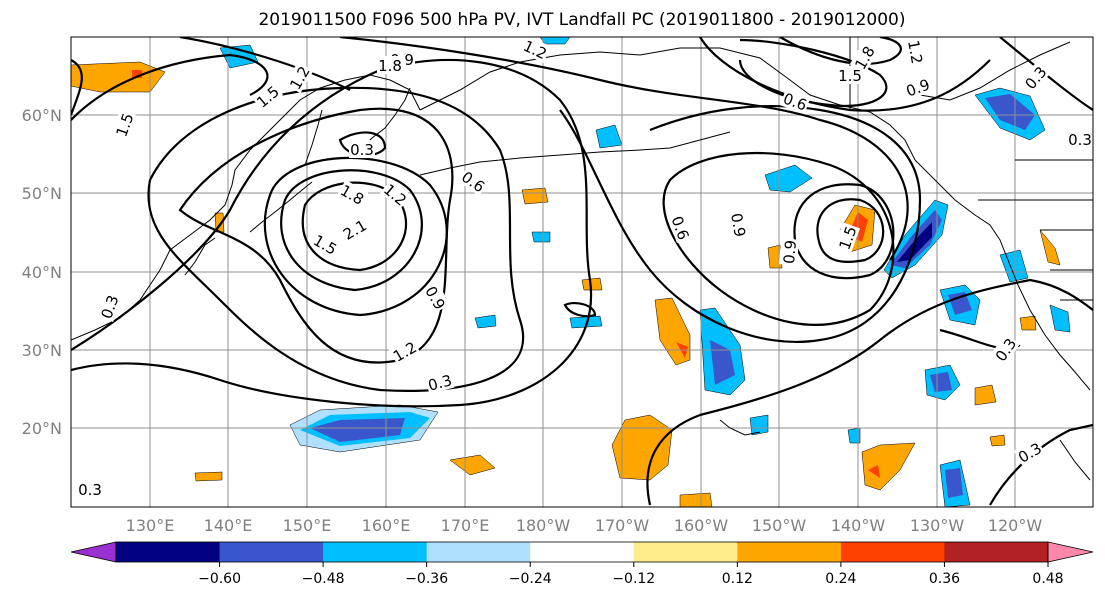 The width and height of the screenshot is (1105, 601). What do you see at coordinates (1047, 579) in the screenshot?
I see `colorbar-tick-label: 0.48` at bounding box center [1047, 579].